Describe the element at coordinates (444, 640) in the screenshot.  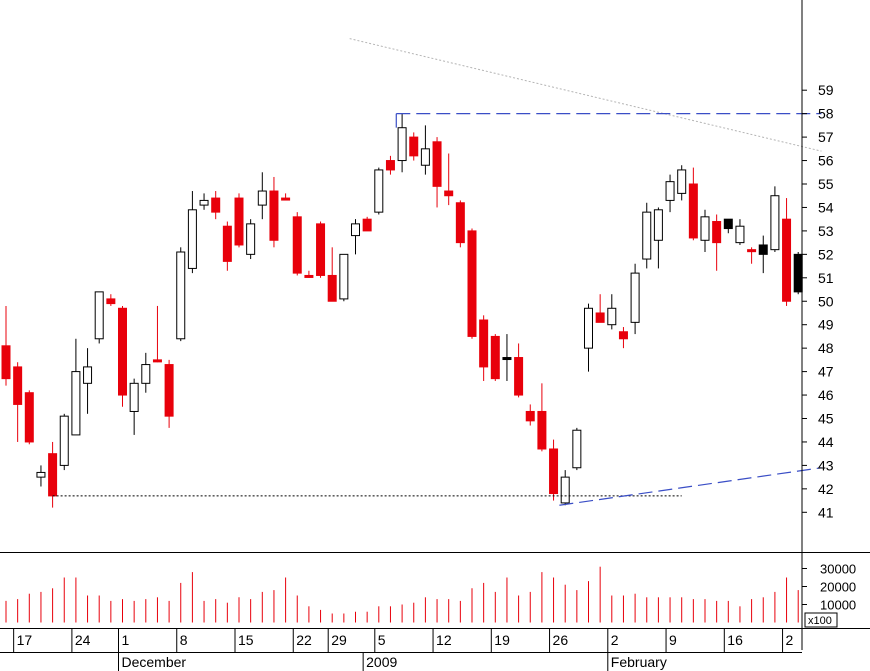
I see `day-tick-label: 12` at that location.